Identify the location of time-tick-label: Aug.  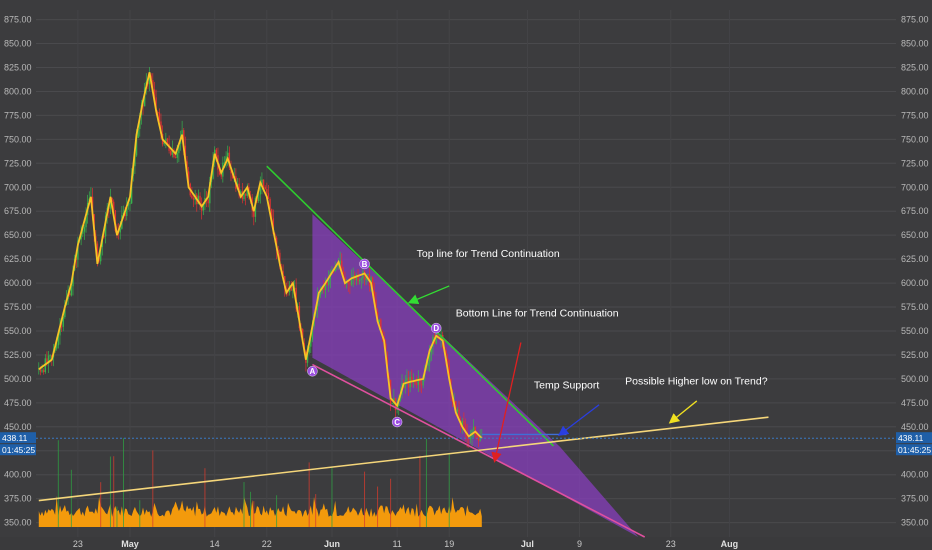
(730, 544).